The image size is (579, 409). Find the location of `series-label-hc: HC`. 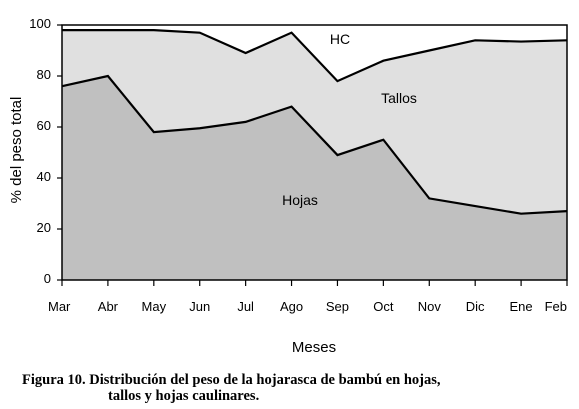

series-label-hc: HC is located at coordinates (340, 39).